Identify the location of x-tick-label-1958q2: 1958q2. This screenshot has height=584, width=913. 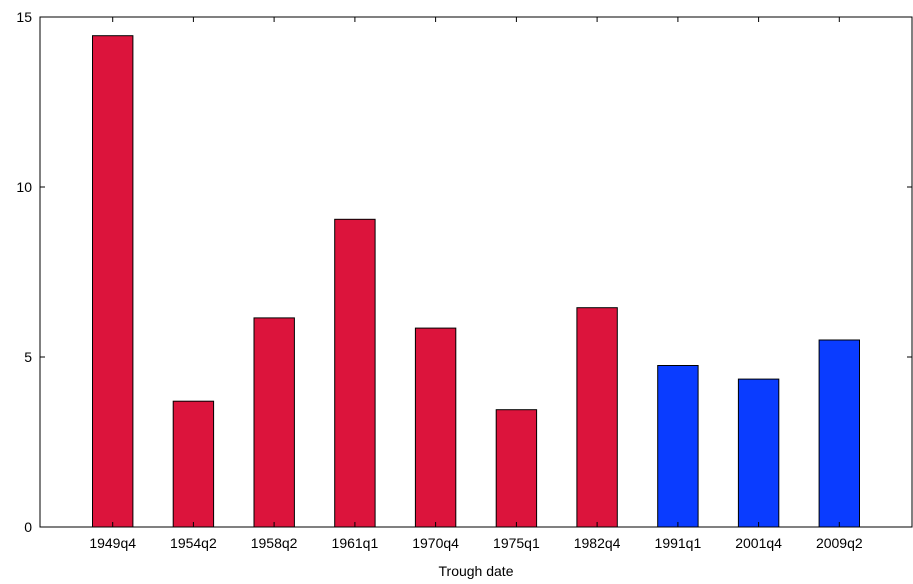
(274, 543).